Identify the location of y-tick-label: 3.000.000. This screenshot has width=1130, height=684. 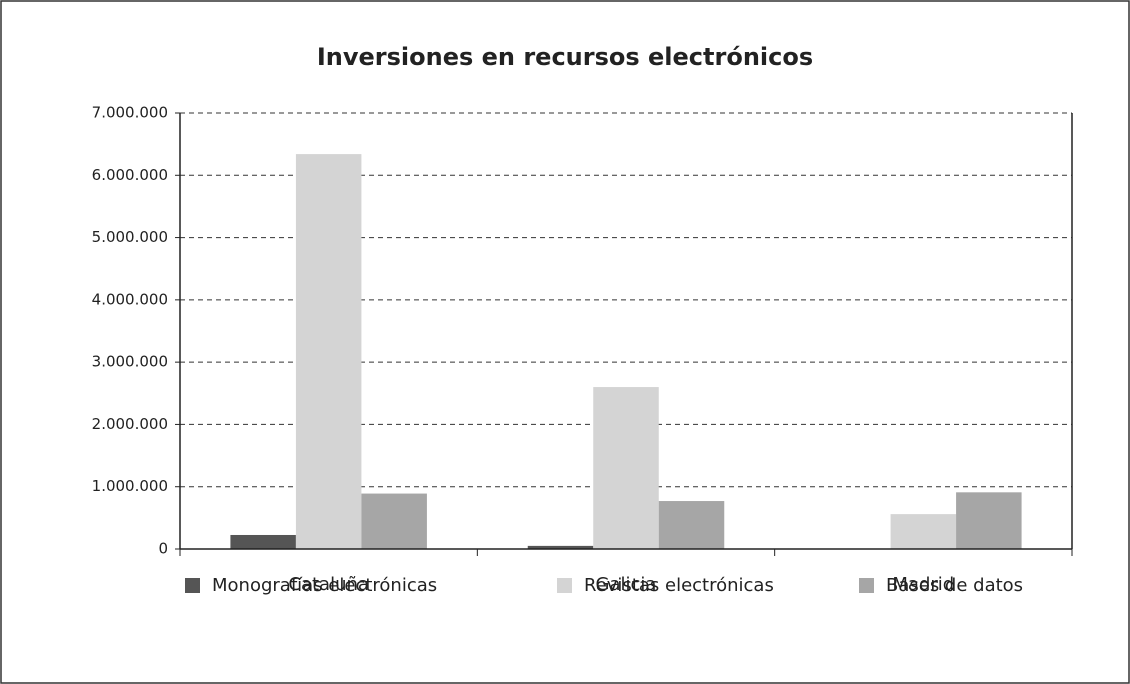
(130, 362).